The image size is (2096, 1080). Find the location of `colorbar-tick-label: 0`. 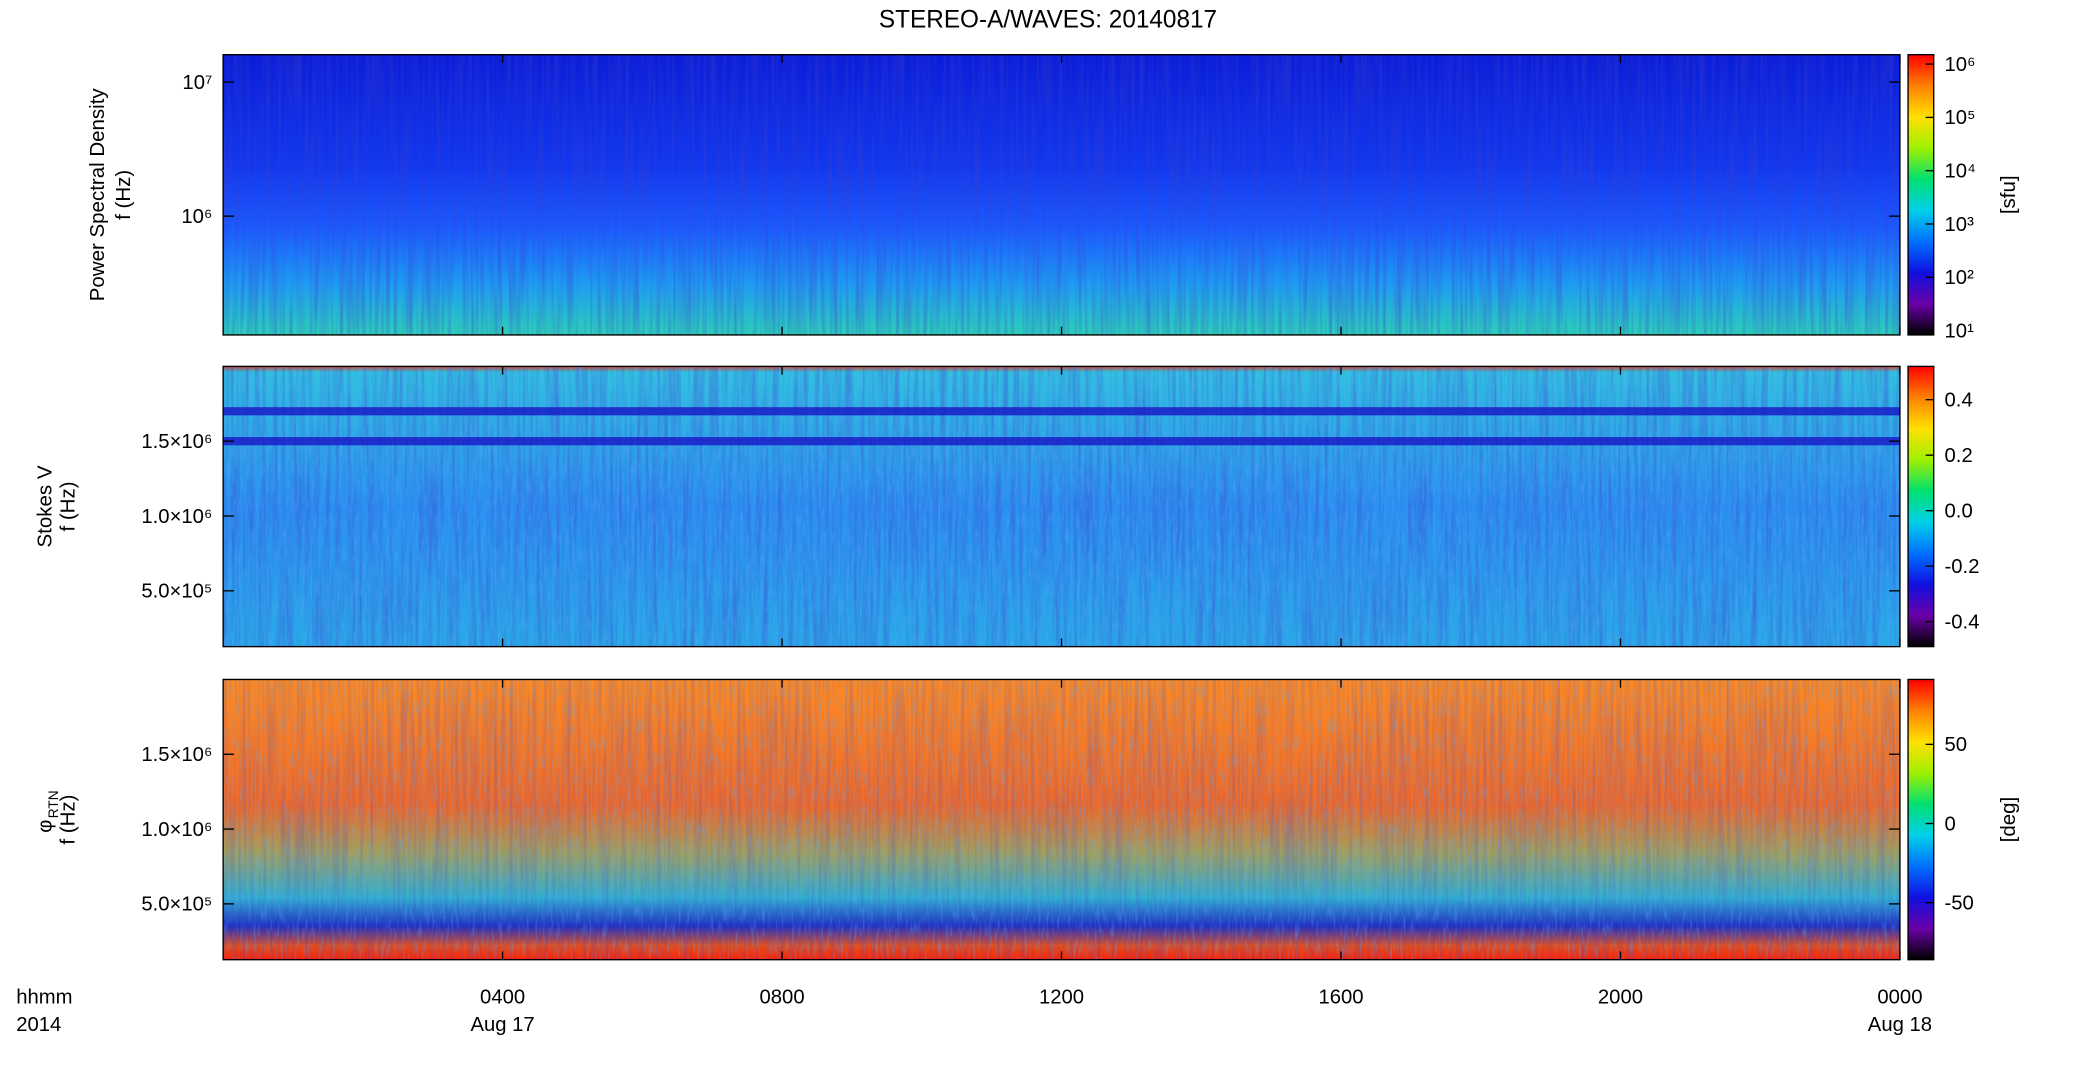

colorbar-tick-label: 0 is located at coordinates (1950, 824).